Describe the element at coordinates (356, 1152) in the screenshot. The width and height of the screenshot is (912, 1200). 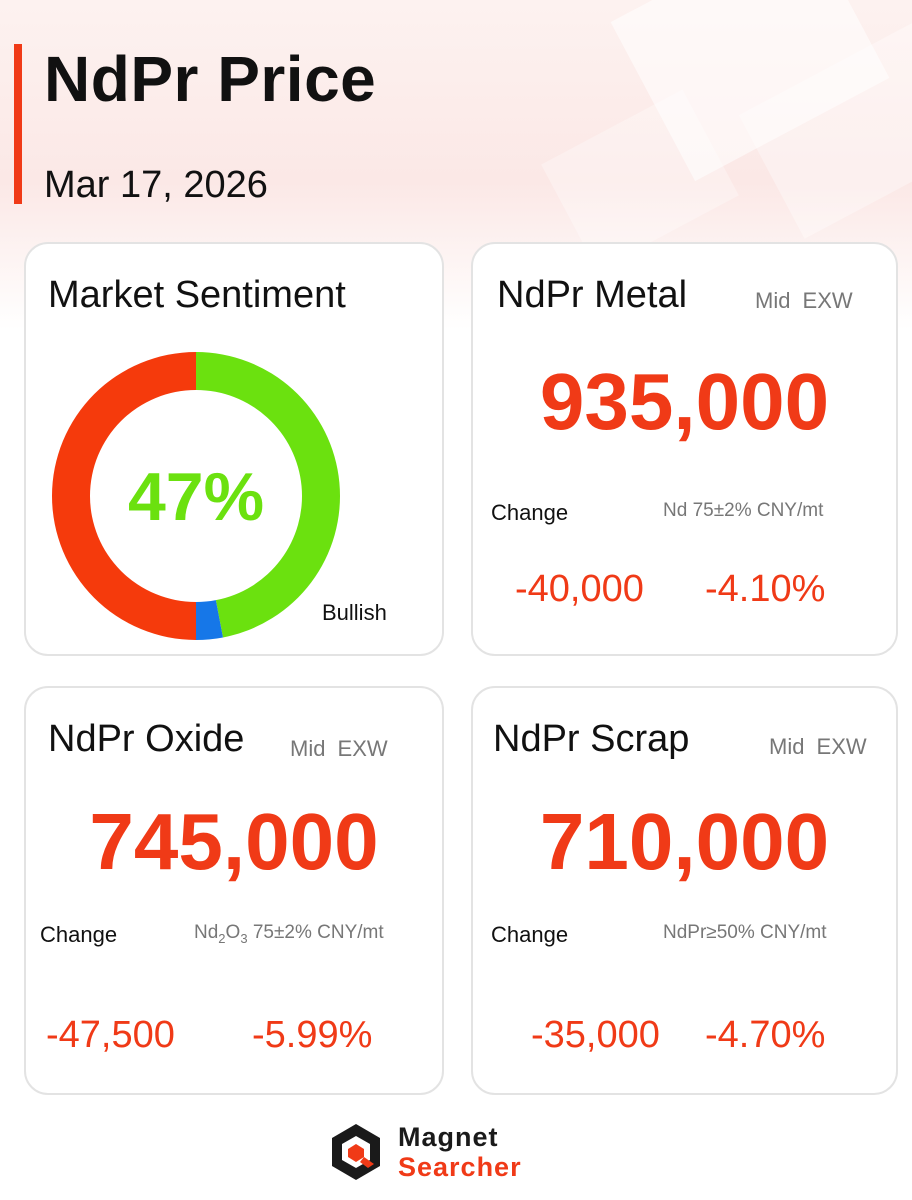
I see `magnet-searcher-logo-icon` at that location.